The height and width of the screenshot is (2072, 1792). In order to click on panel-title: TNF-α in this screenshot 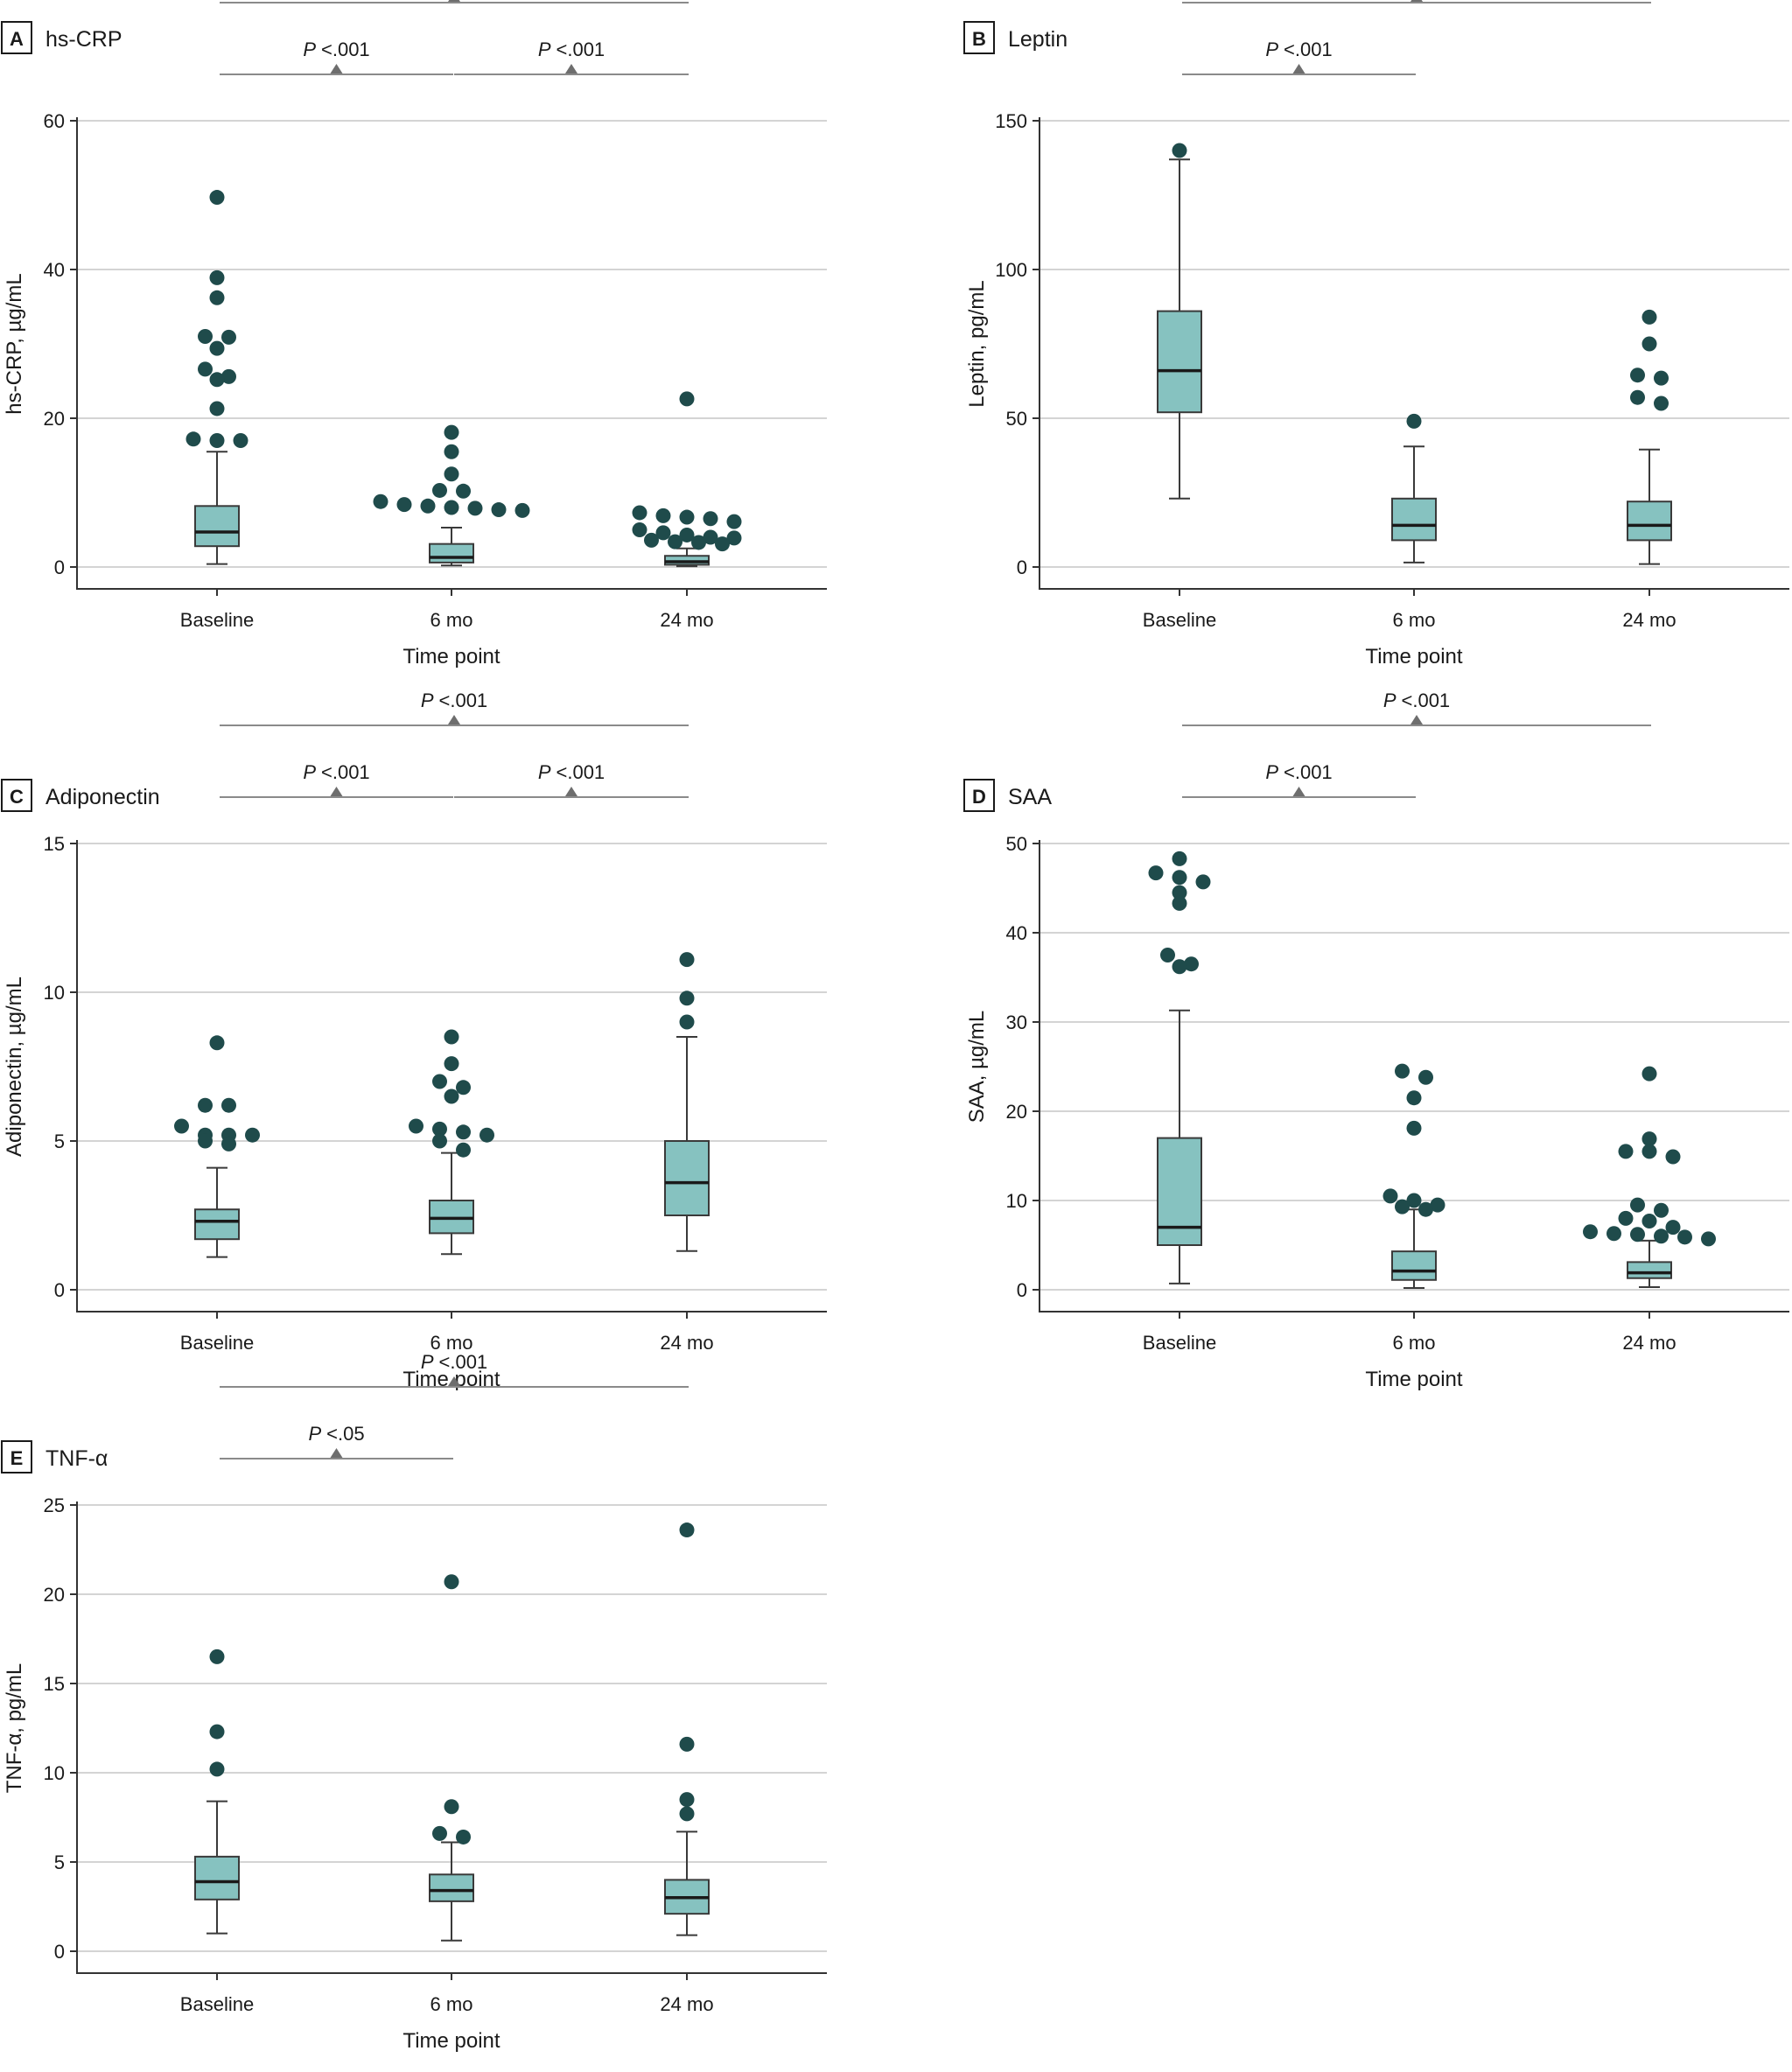, I will do `click(77, 1458)`.